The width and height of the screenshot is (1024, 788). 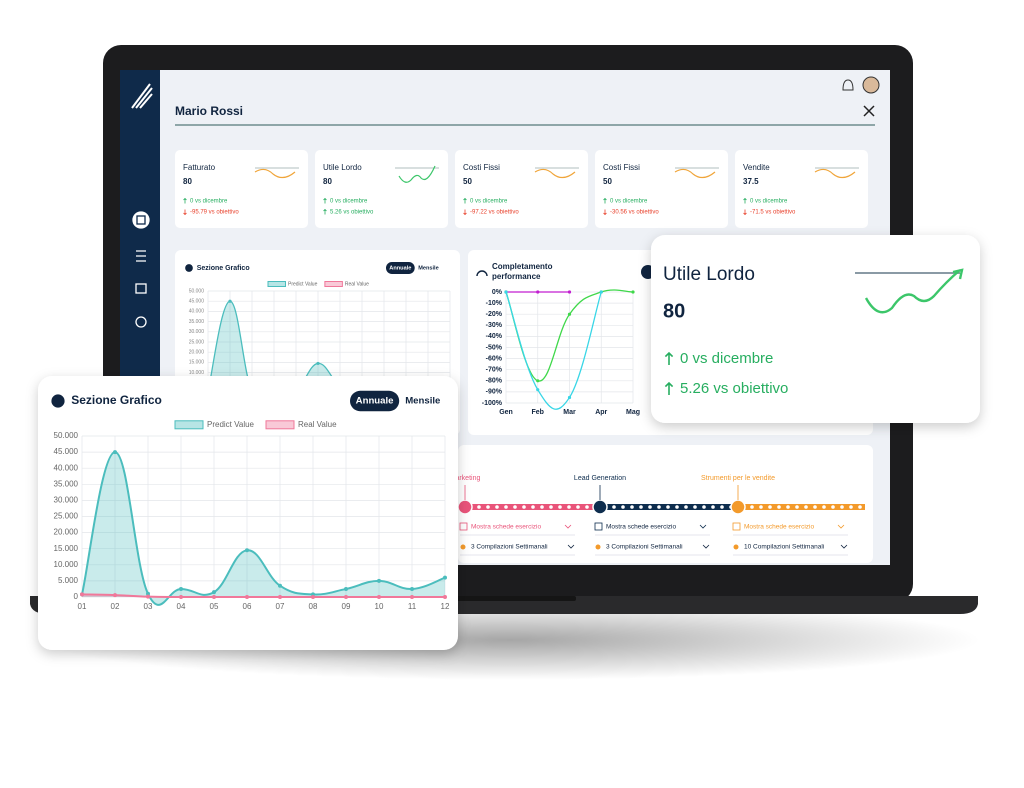 What do you see at coordinates (482, 273) in the screenshot?
I see `gauge-icon` at bounding box center [482, 273].